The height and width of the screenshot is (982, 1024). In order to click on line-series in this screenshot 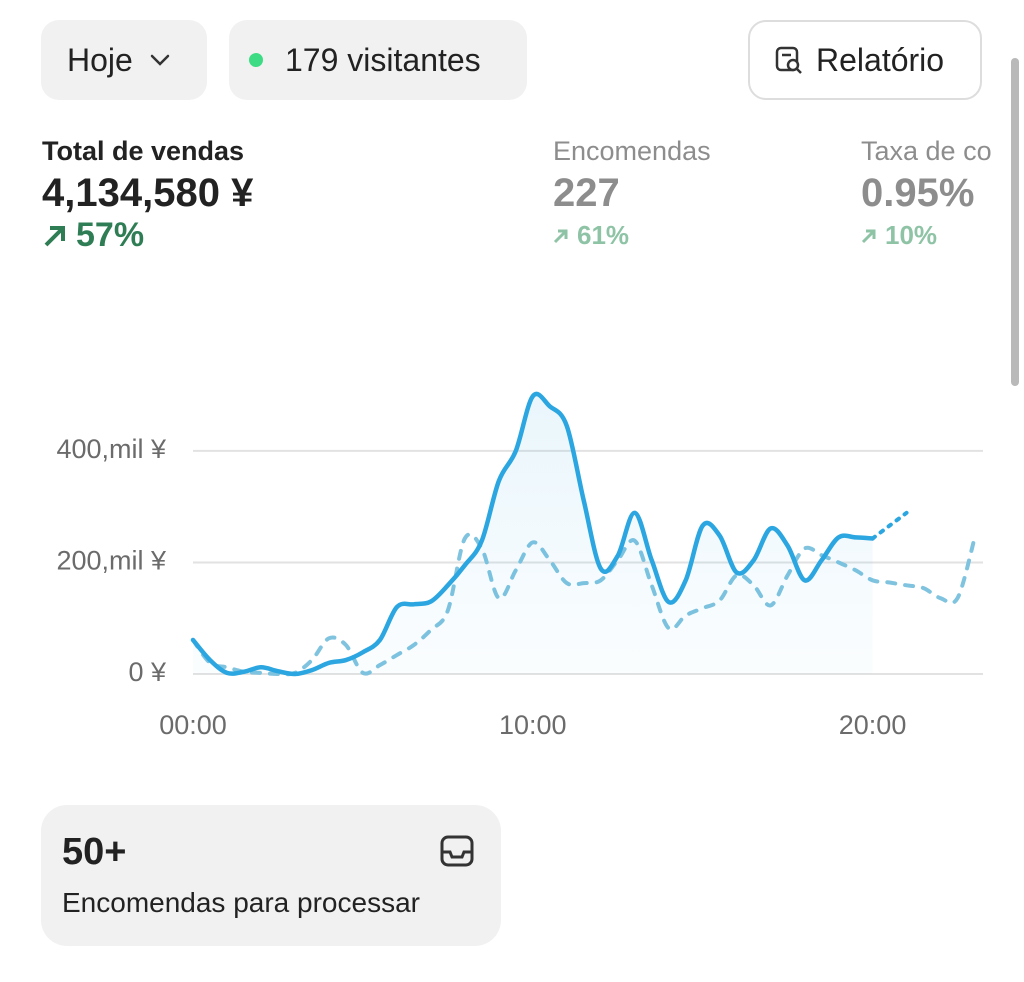, I will do `click(889, 525)`.